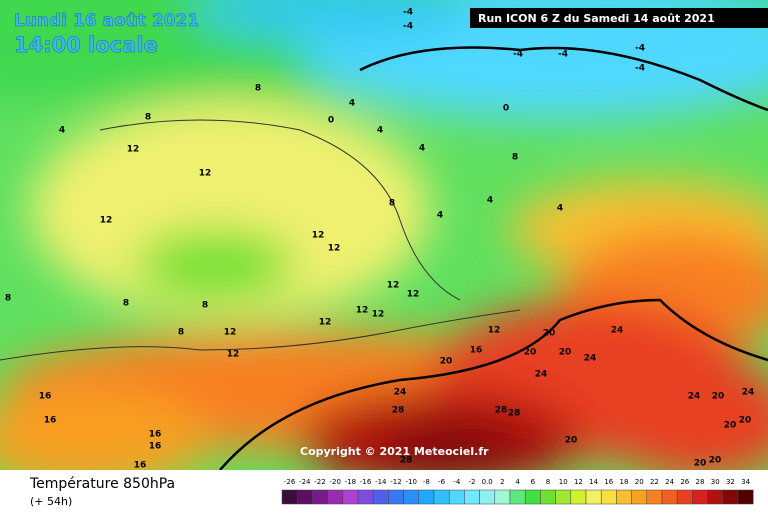 The width and height of the screenshot is (768, 516). I want to click on run-box, so click(619, 18).